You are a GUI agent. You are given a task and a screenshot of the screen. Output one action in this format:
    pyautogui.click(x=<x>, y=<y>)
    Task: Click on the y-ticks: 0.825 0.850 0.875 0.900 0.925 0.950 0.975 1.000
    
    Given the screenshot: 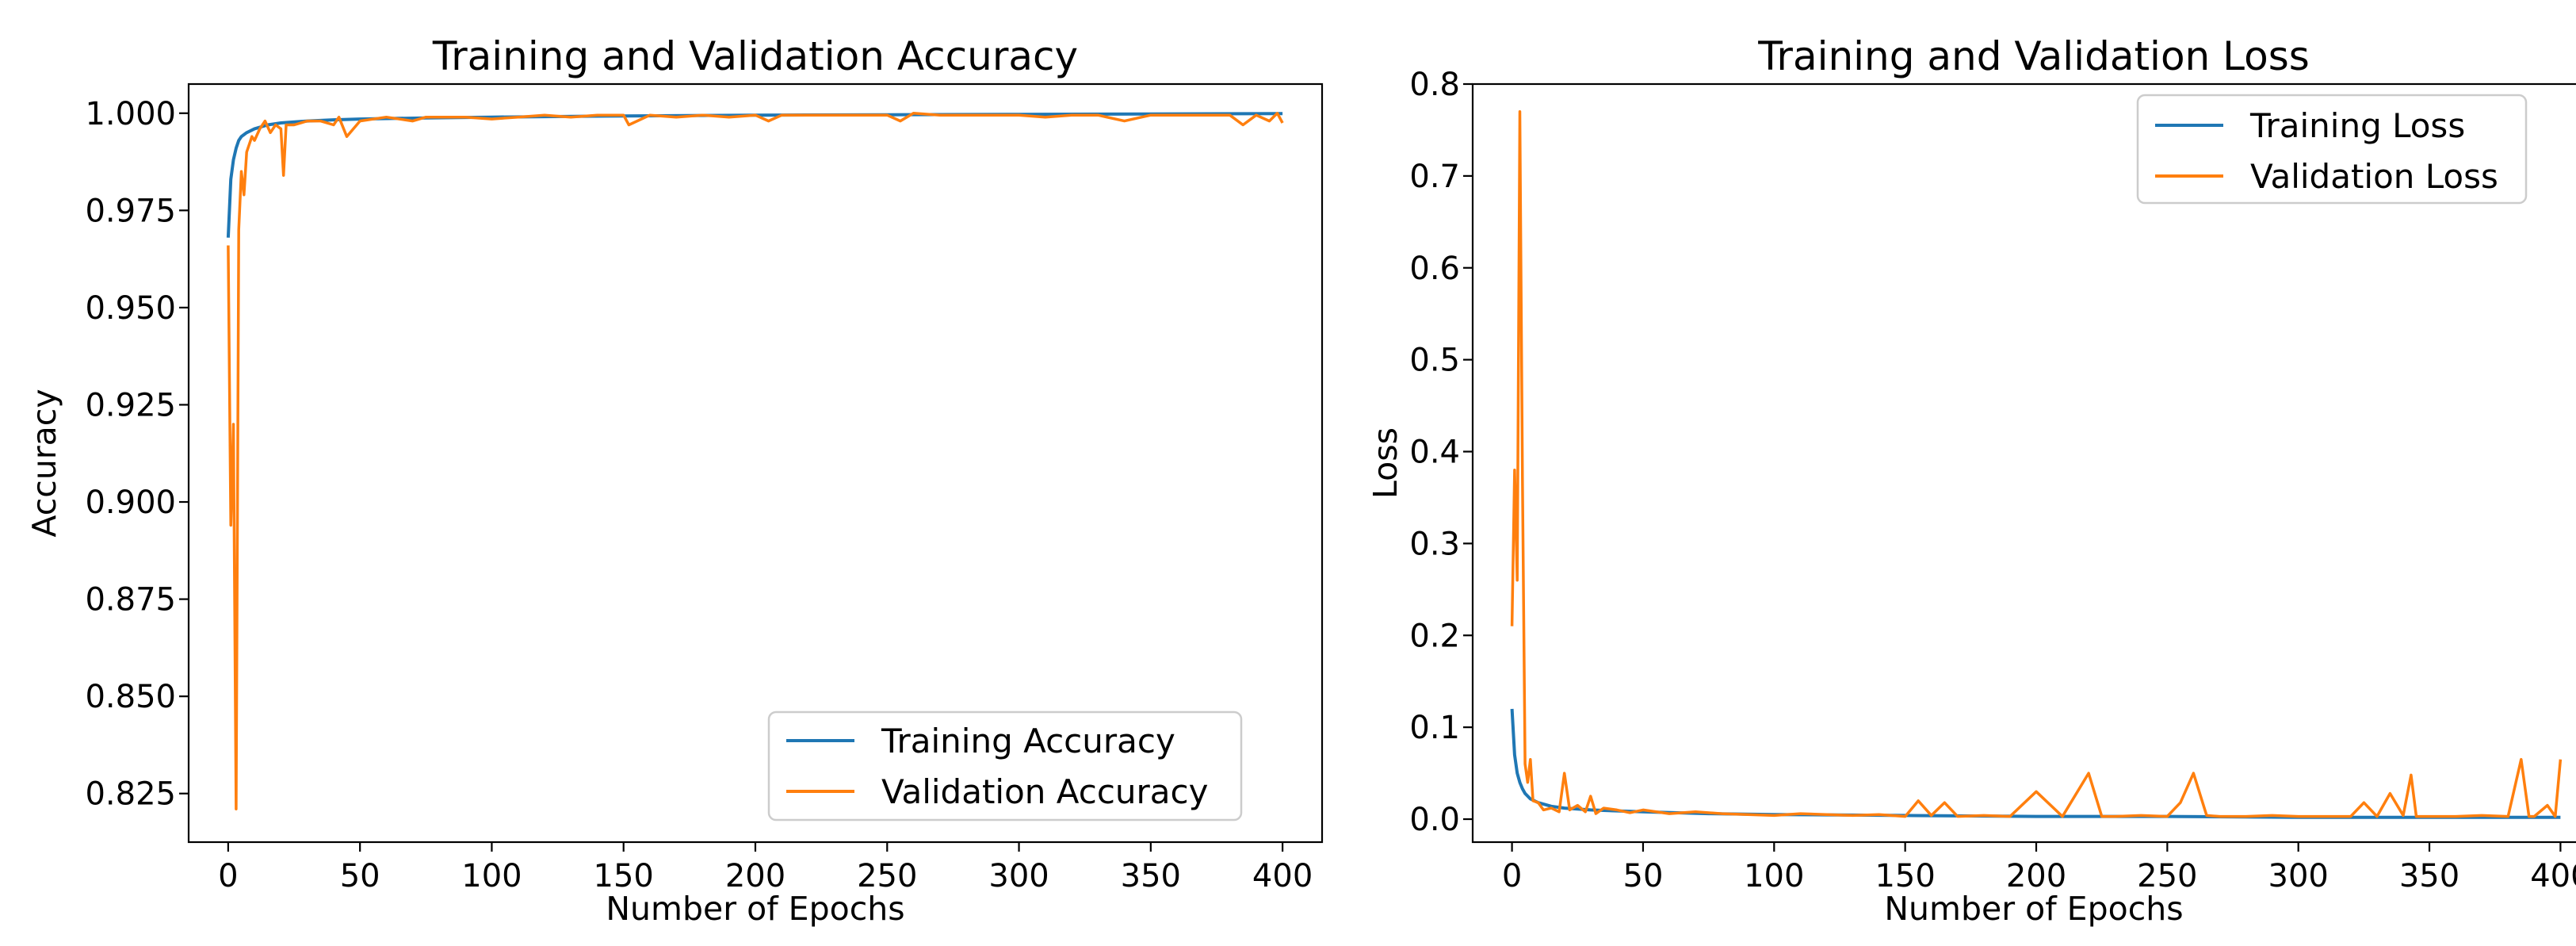 What is the action you would take?
    pyautogui.click(x=137, y=454)
    